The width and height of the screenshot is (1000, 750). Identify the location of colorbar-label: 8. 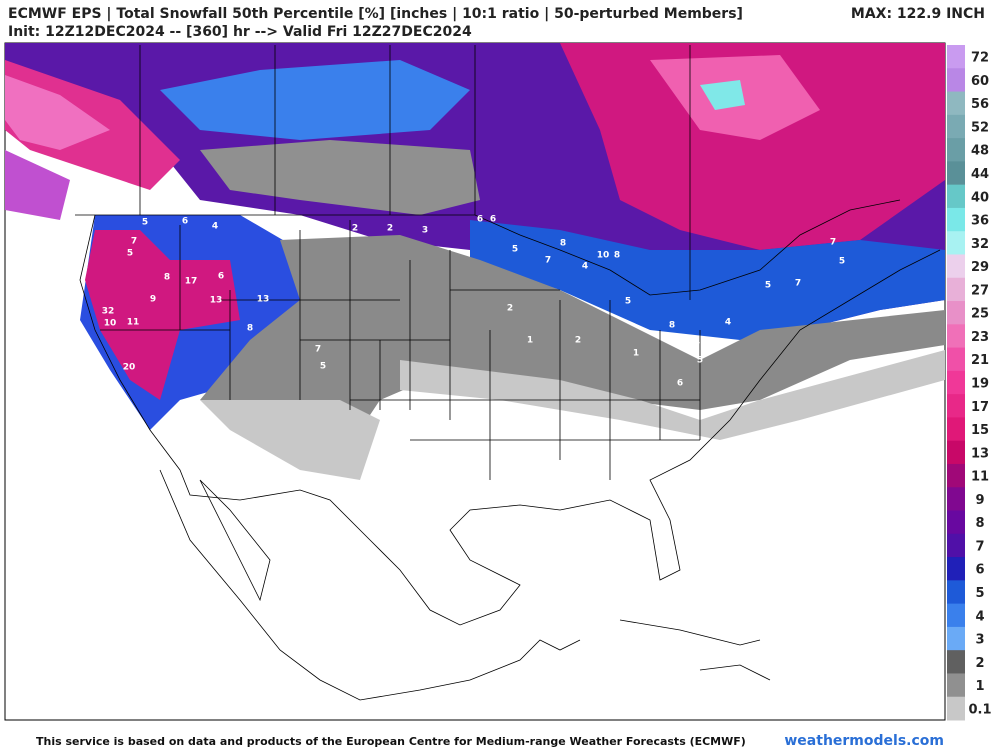
(979, 523).